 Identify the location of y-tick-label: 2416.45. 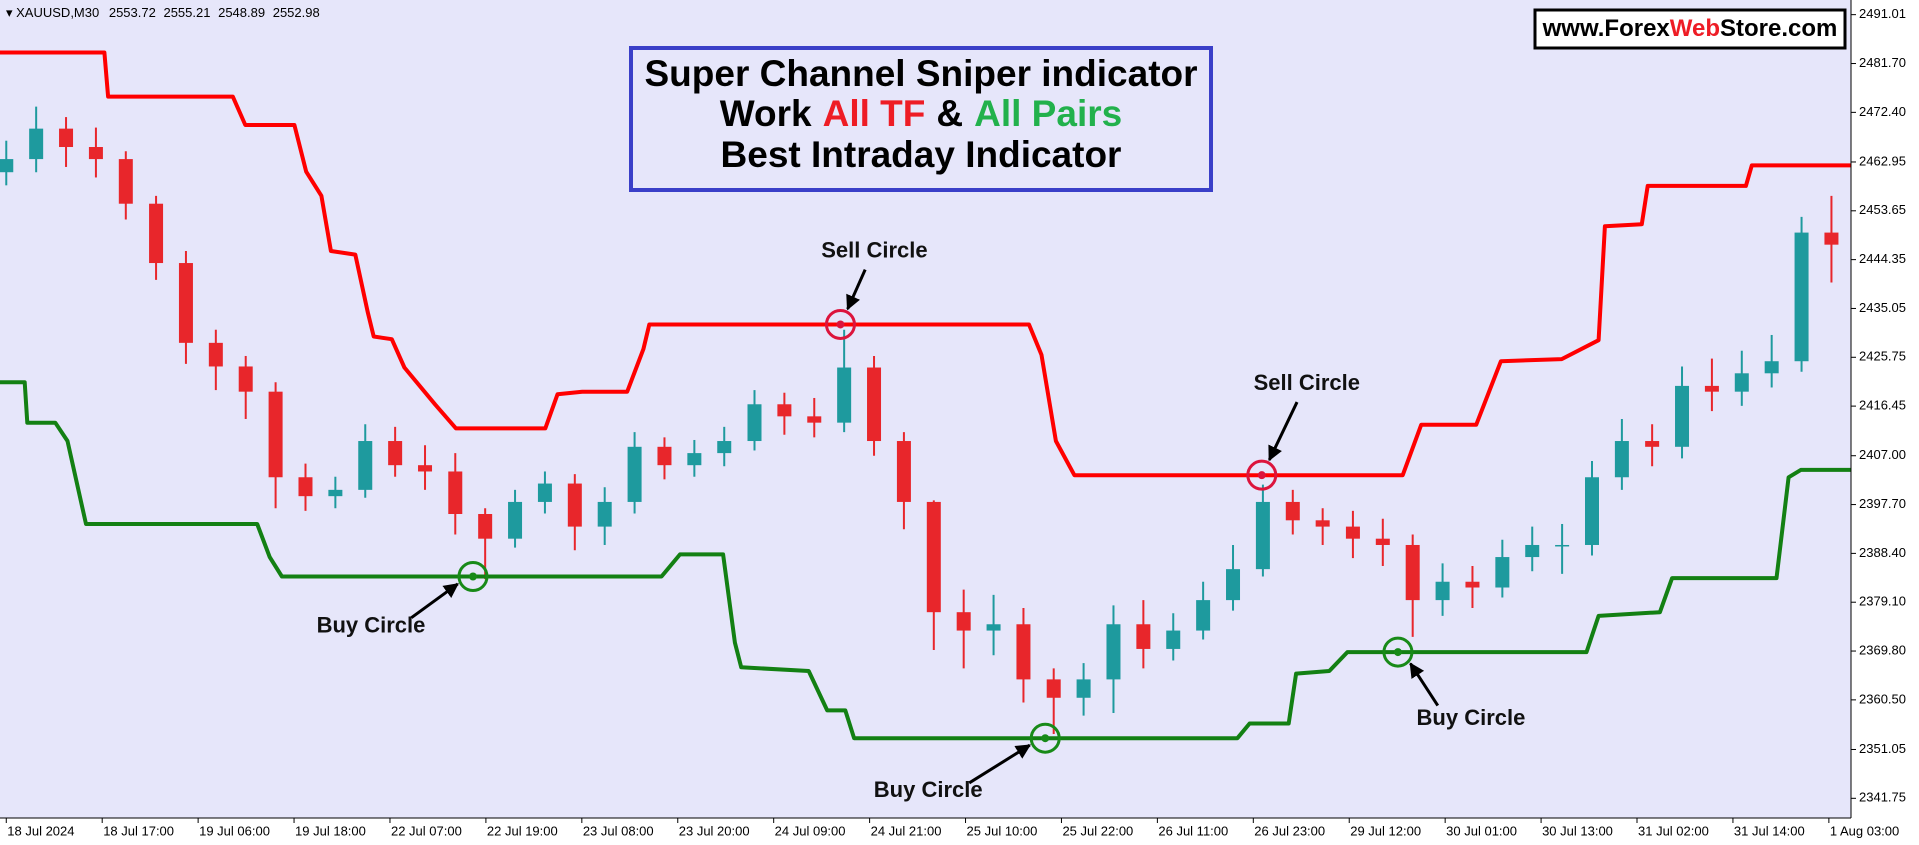
(1882, 405).